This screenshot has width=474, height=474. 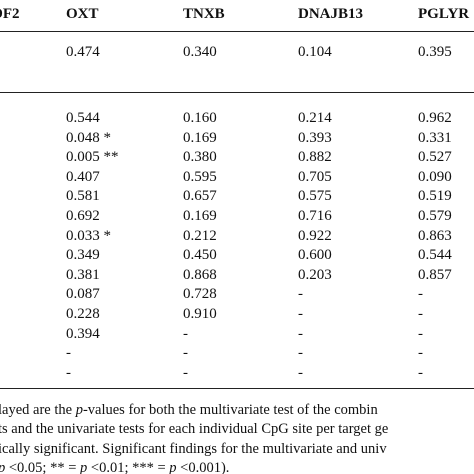 What do you see at coordinates (315, 274) in the screenshot?
I see `cell: 0.203` at bounding box center [315, 274].